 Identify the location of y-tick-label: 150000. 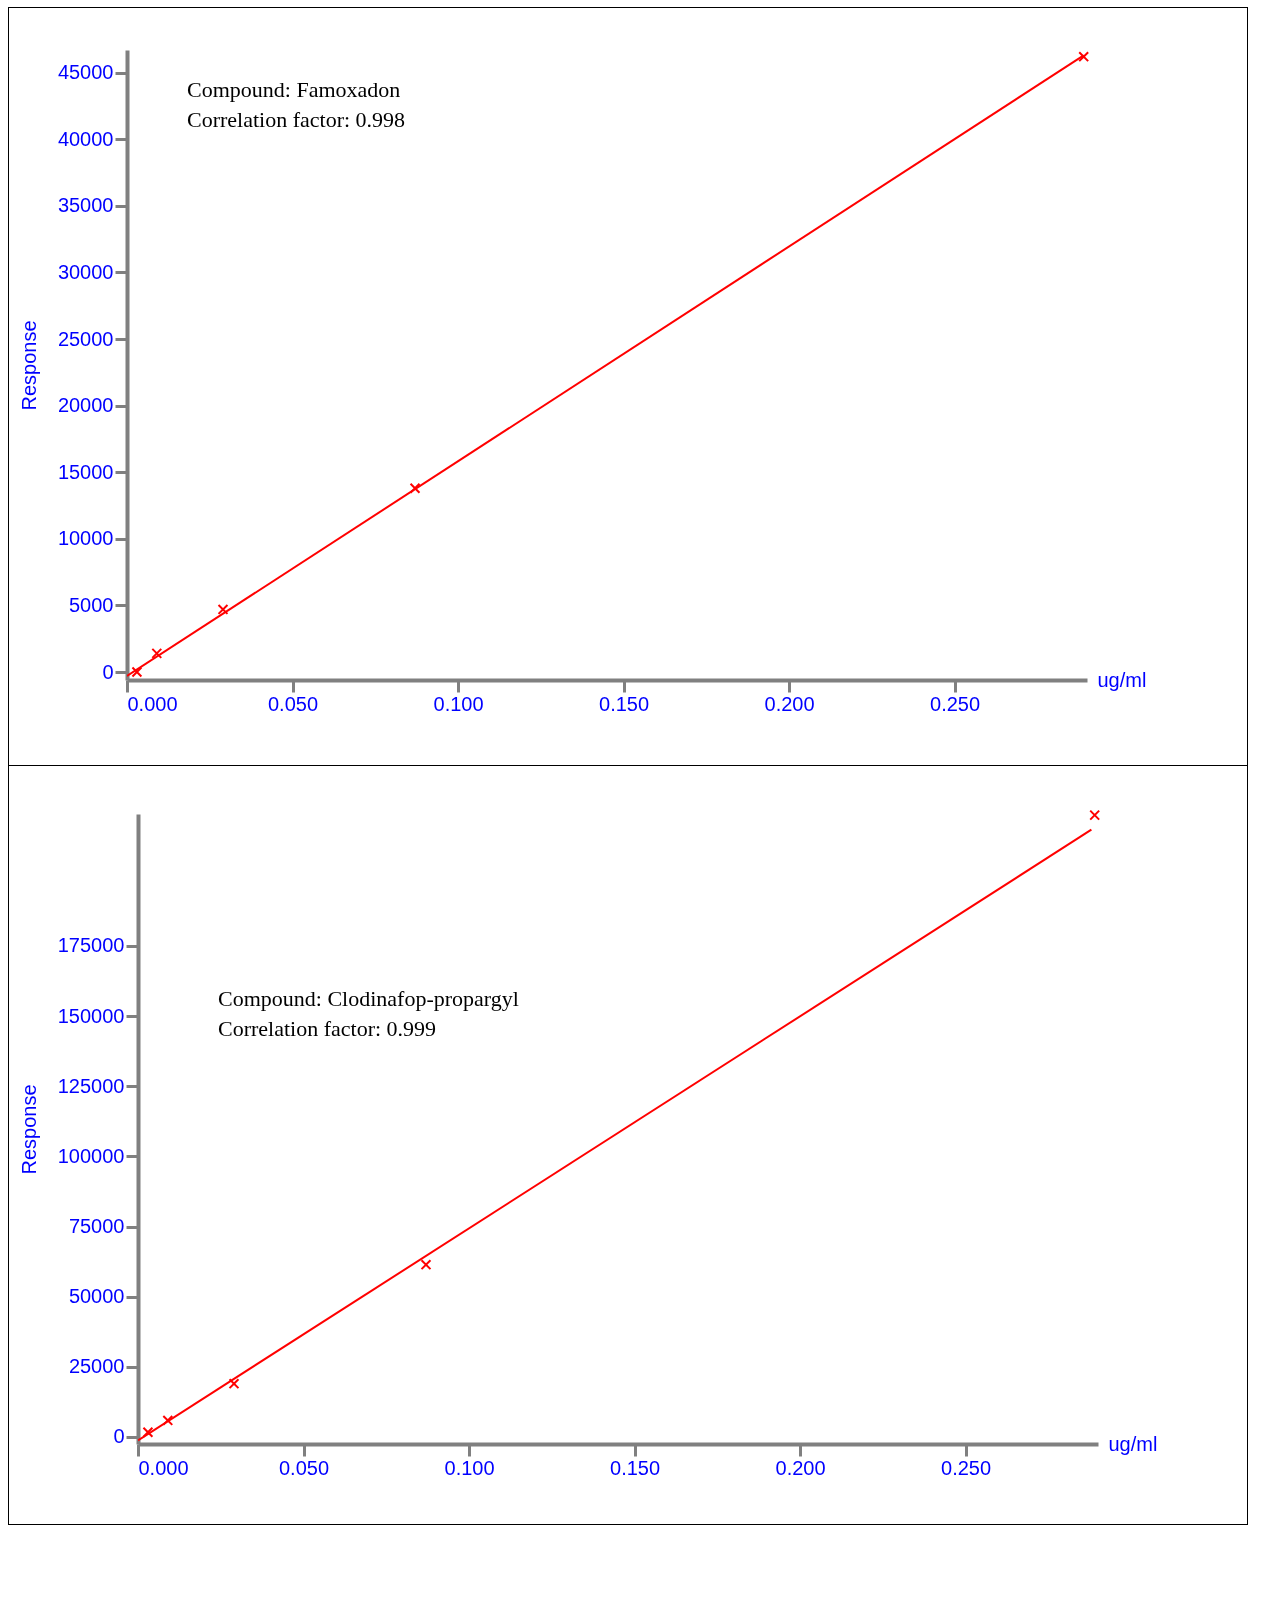
(91, 1015).